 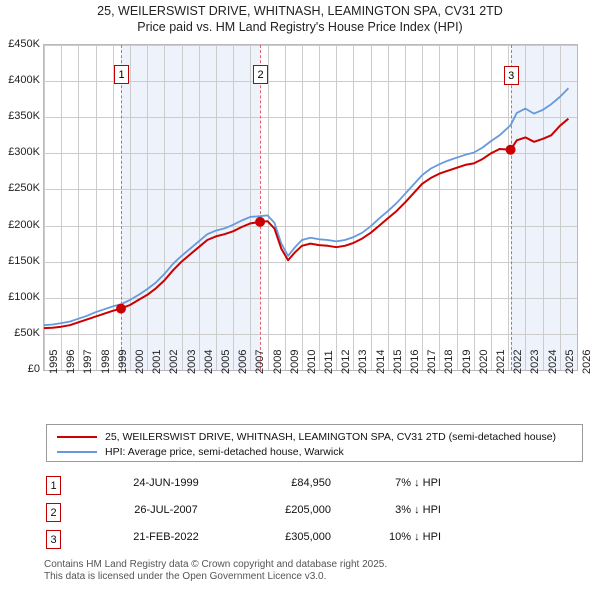 I want to click on y-axis-tick-label: £200K, so click(x=24, y=224).